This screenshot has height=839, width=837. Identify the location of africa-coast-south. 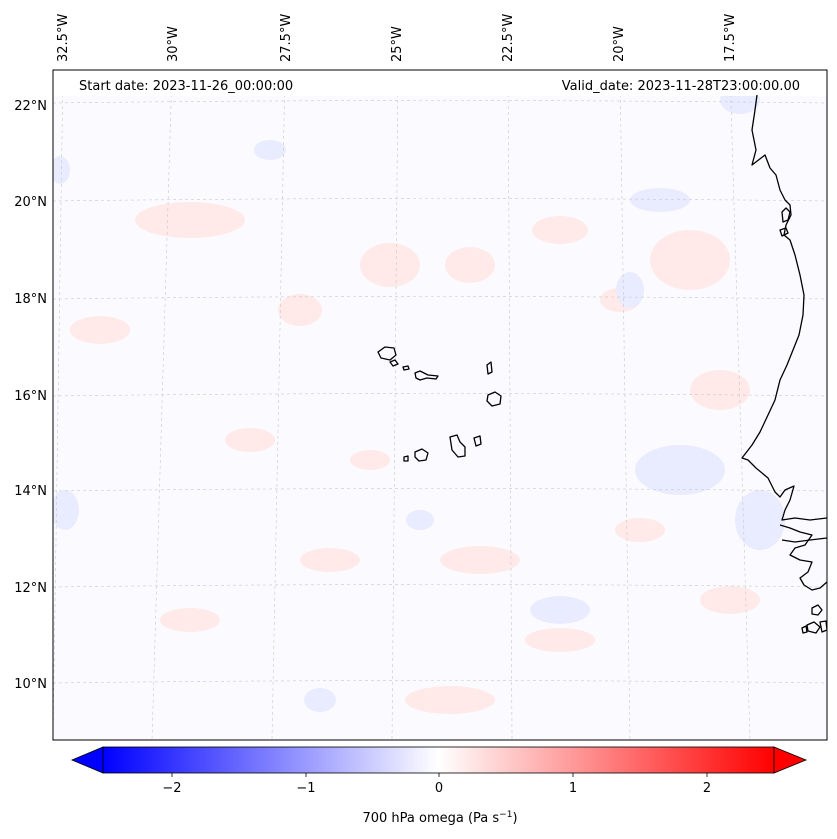
(803, 557).